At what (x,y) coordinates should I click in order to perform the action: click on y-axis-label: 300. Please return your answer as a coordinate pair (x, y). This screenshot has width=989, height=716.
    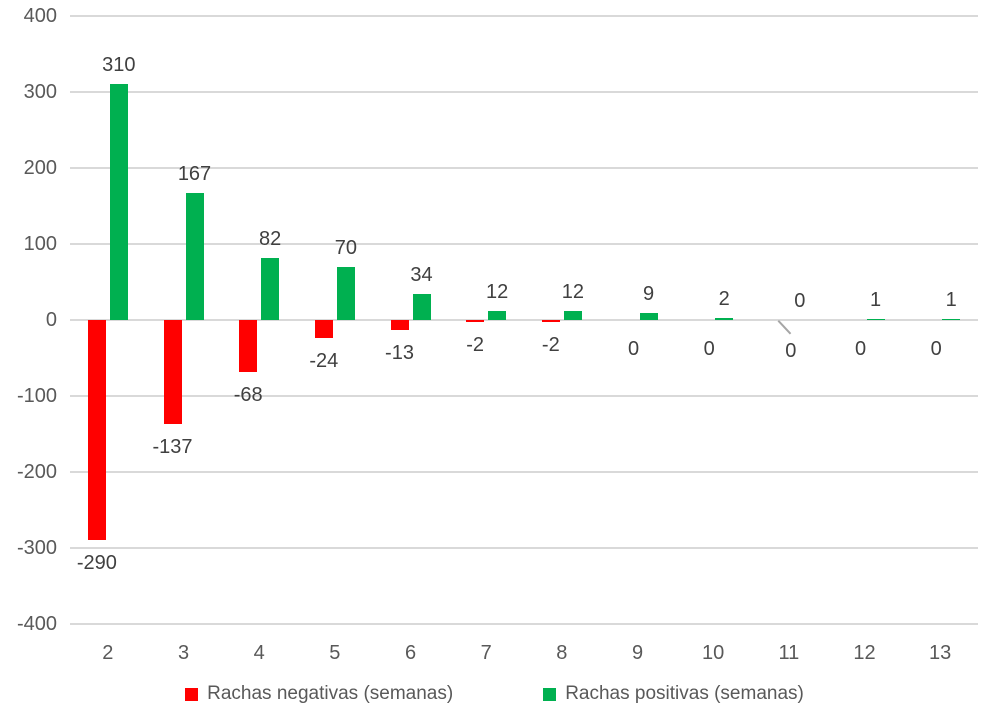
    Looking at the image, I should click on (40, 92).